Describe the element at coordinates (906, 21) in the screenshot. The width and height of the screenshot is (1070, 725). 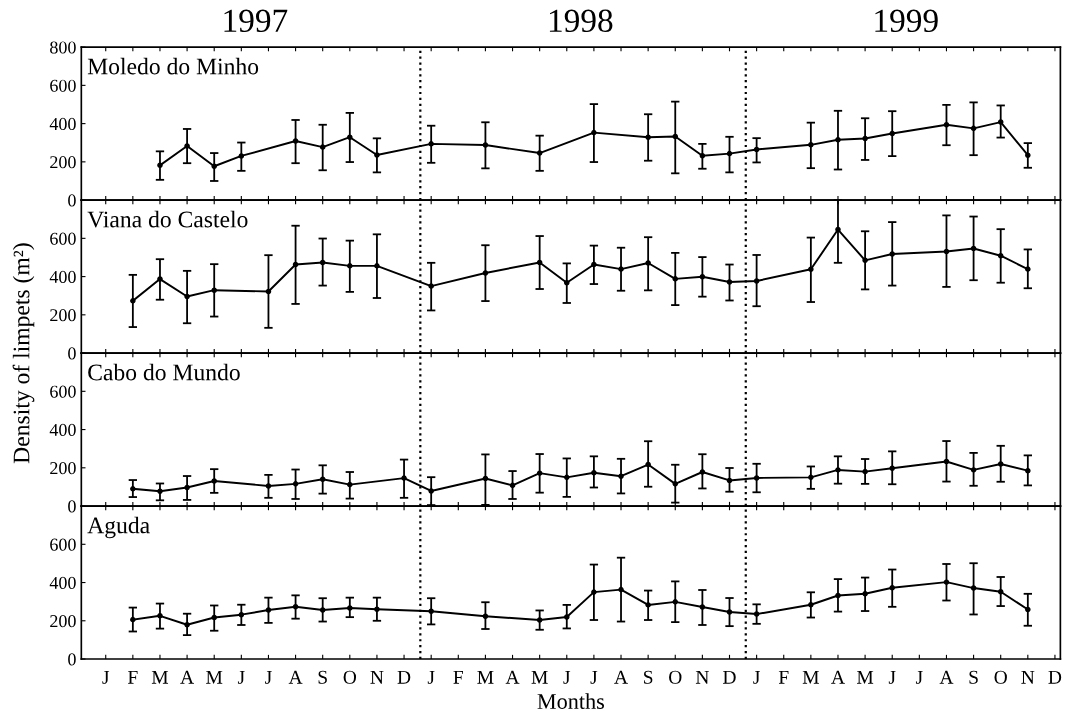
I see `text: 1999` at that location.